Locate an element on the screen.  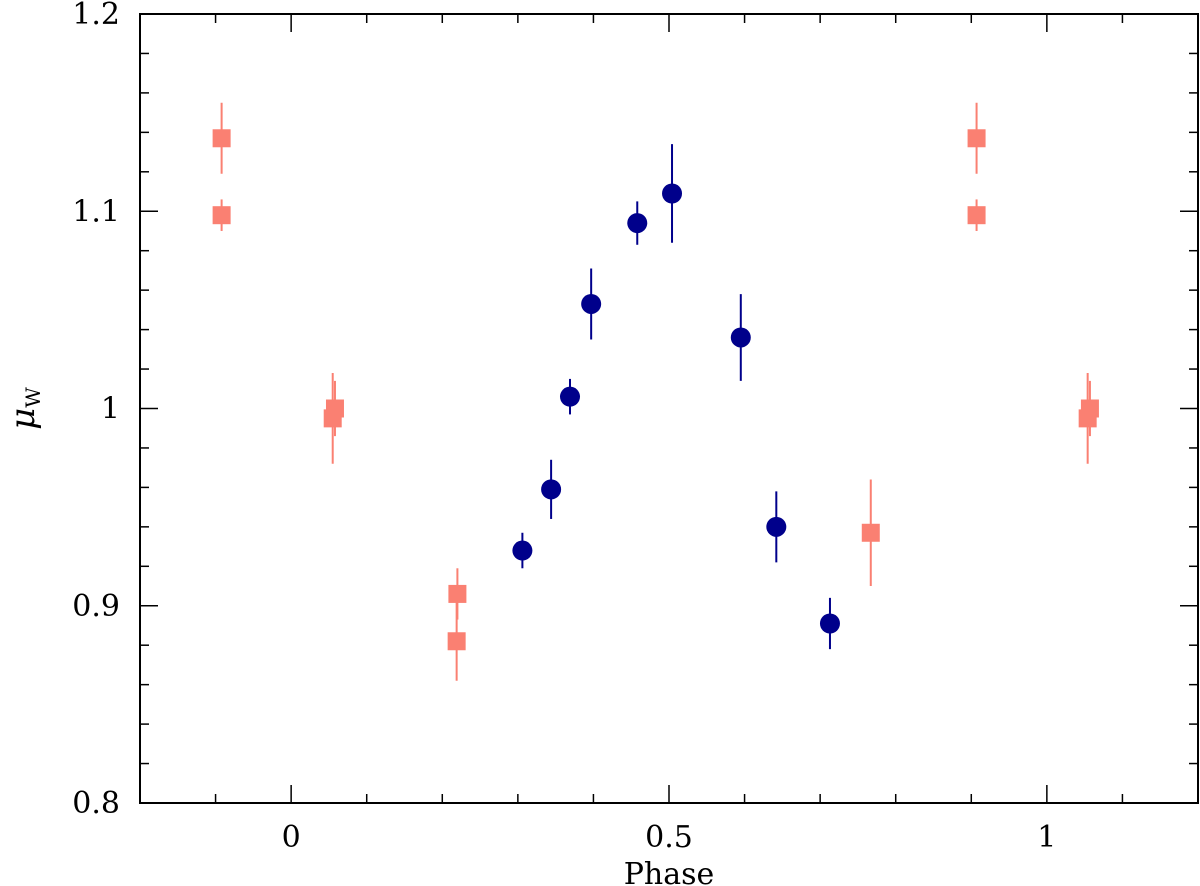
y-tick-label: 1 is located at coordinates (110, 409).